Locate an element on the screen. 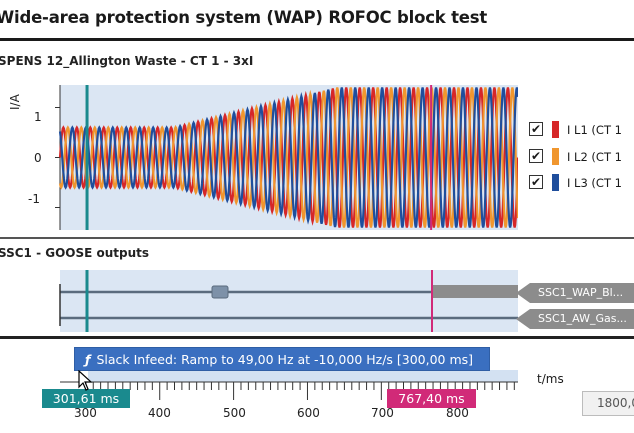 Image resolution: width=634 pixels, height=433 pixels. legend-label-l1: I L1 (CT 1 is located at coordinates (594, 130).